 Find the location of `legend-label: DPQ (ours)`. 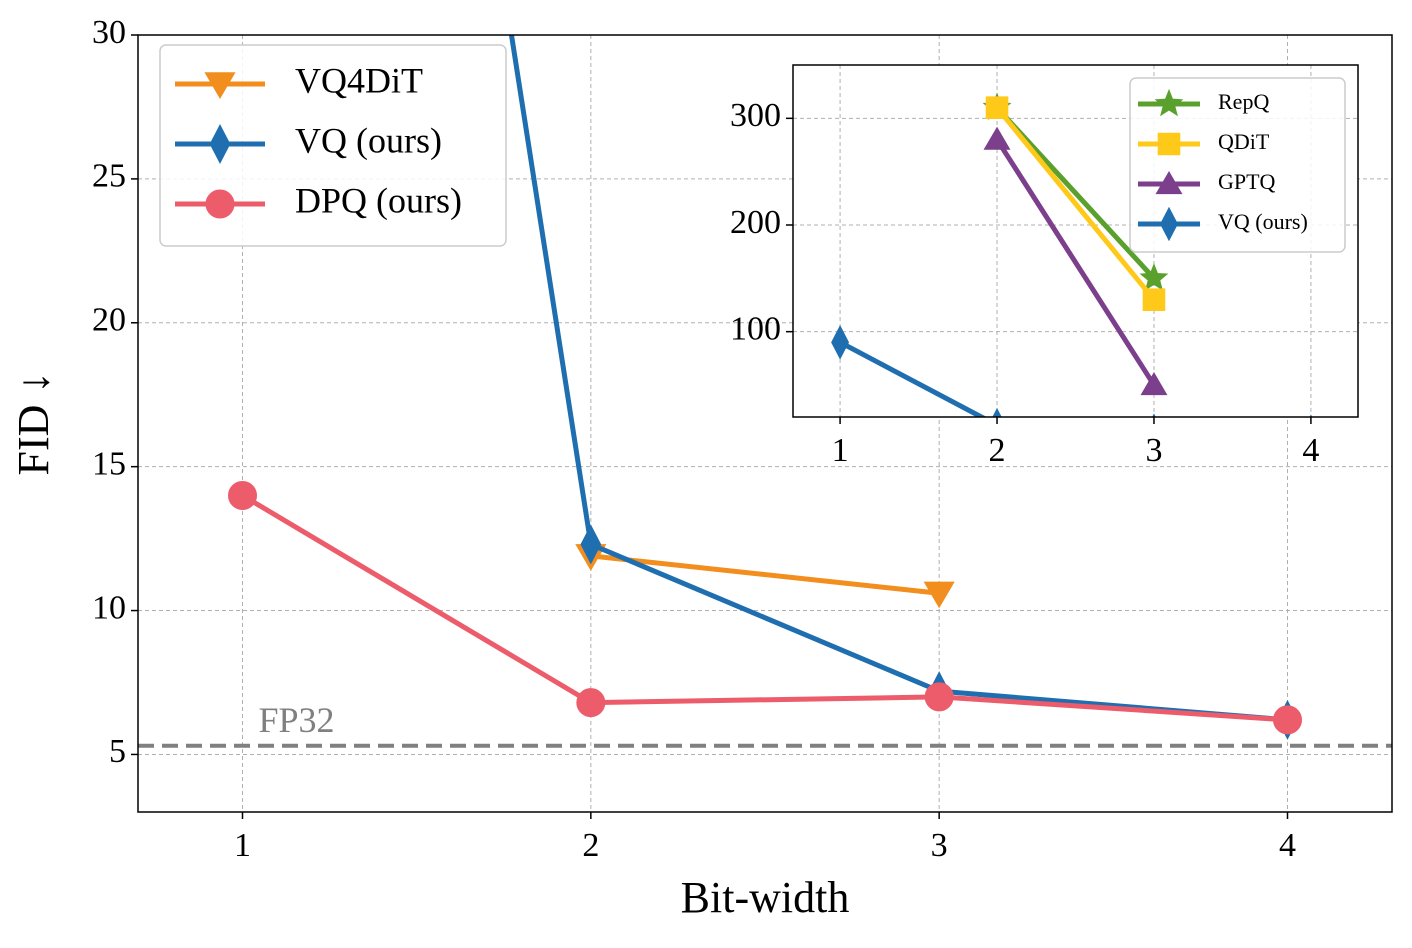

legend-label: DPQ (ours) is located at coordinates (378, 200).